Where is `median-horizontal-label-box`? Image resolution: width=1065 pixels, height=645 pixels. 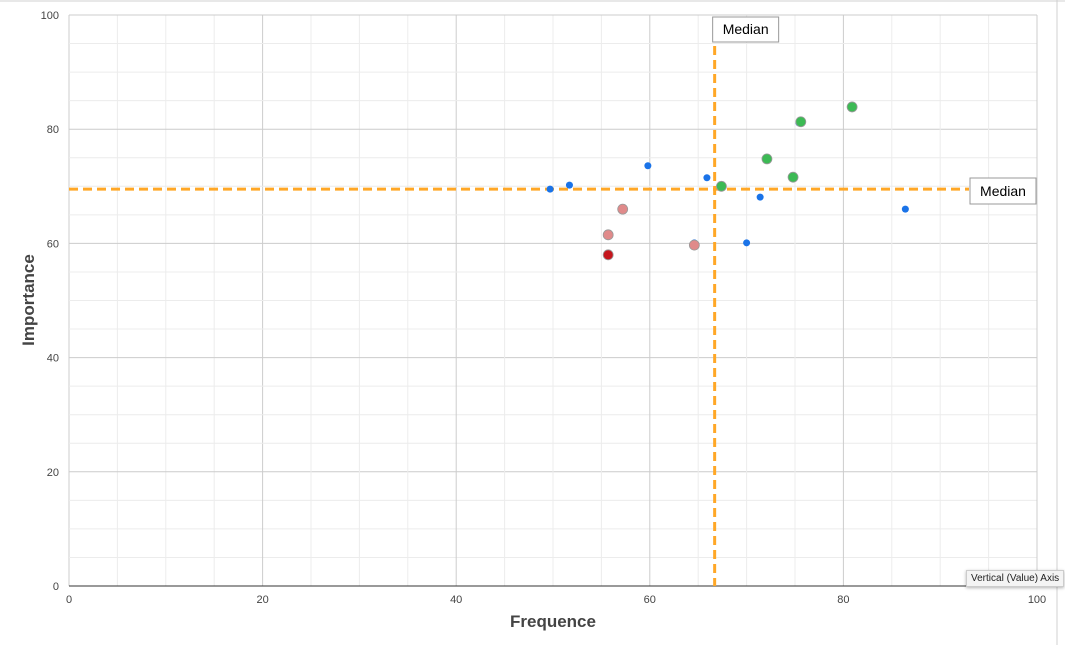
median-horizontal-label-box is located at coordinates (1003, 191).